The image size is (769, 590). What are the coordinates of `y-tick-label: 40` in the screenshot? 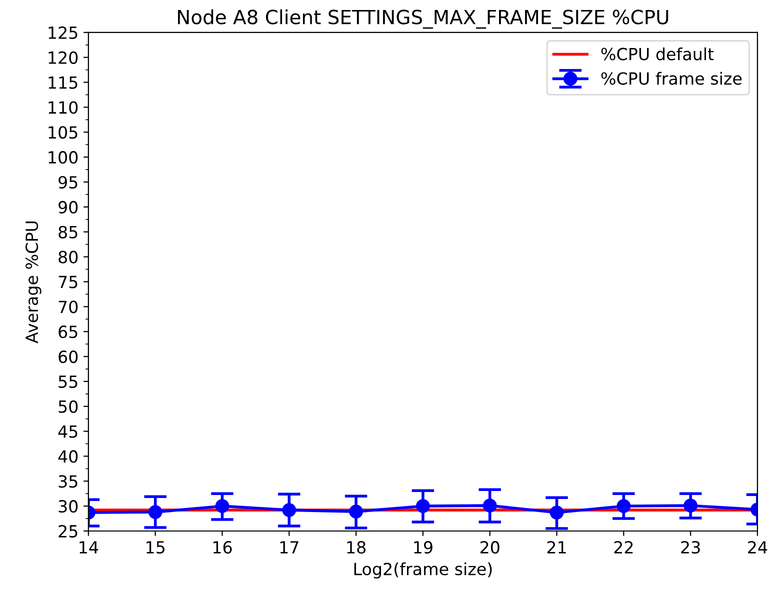 It's located at (68, 456).